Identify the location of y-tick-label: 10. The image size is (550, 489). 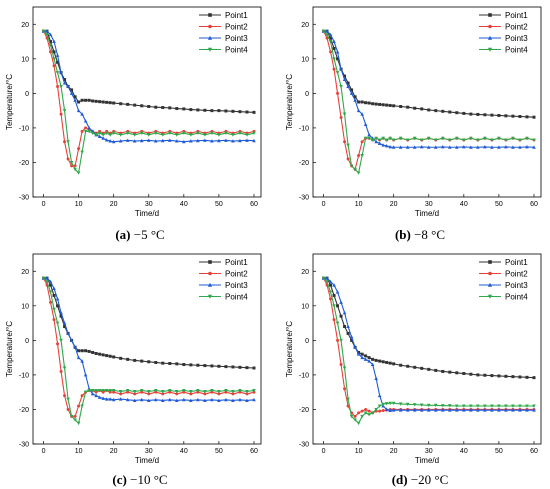
(305, 306).